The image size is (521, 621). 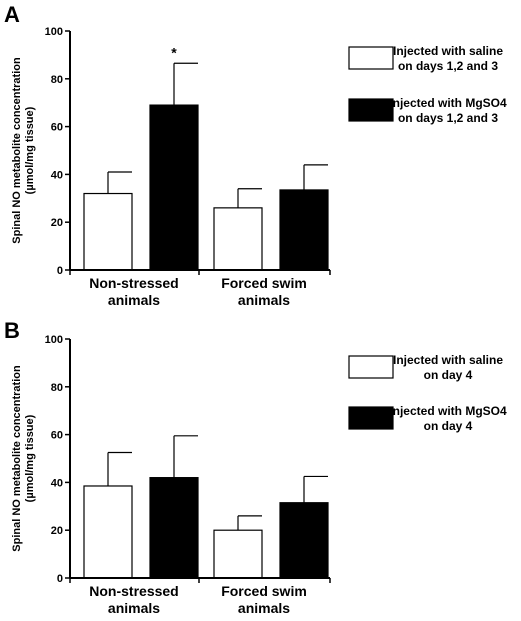 What do you see at coordinates (264, 591) in the screenshot?
I see `panel-b-category-forced-swim-line-1: Forced swim` at bounding box center [264, 591].